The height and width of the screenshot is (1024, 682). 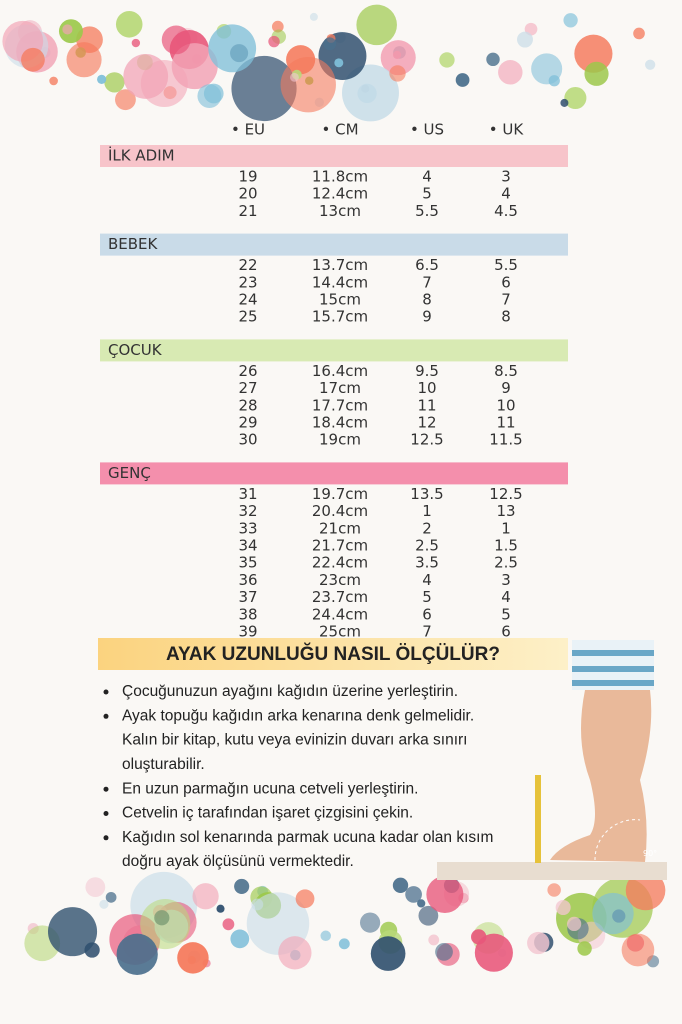 I want to click on cell: 38, so click(x=247, y=614).